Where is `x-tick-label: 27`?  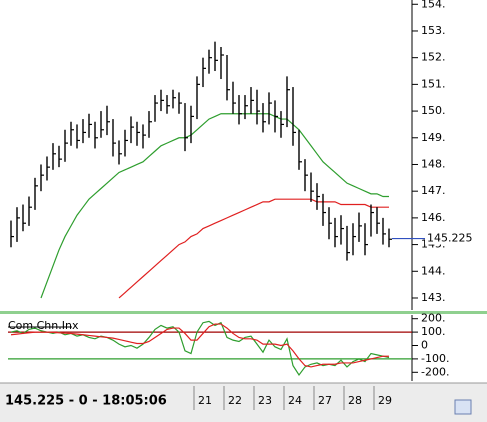 x-tick-label: 27 is located at coordinates (325, 400).